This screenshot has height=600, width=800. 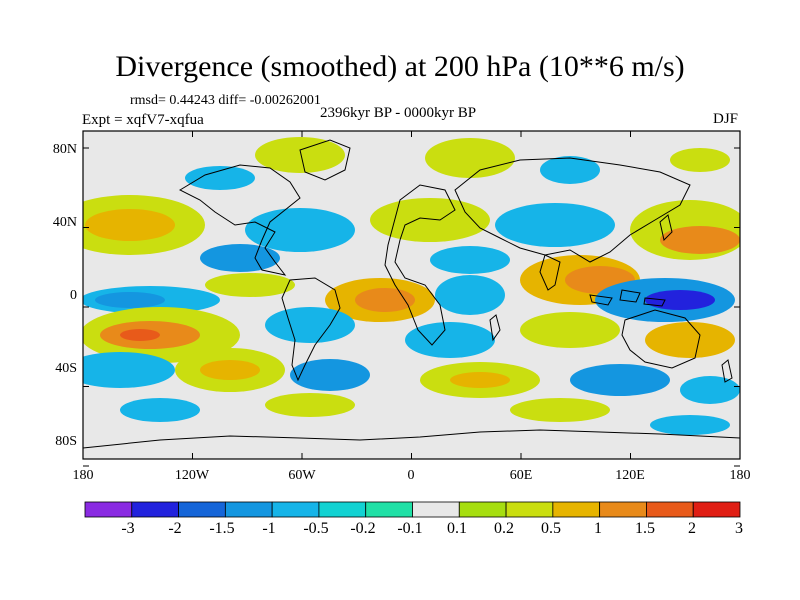 What do you see at coordinates (692, 528) in the screenshot?
I see `colorbar-label: 2` at bounding box center [692, 528].